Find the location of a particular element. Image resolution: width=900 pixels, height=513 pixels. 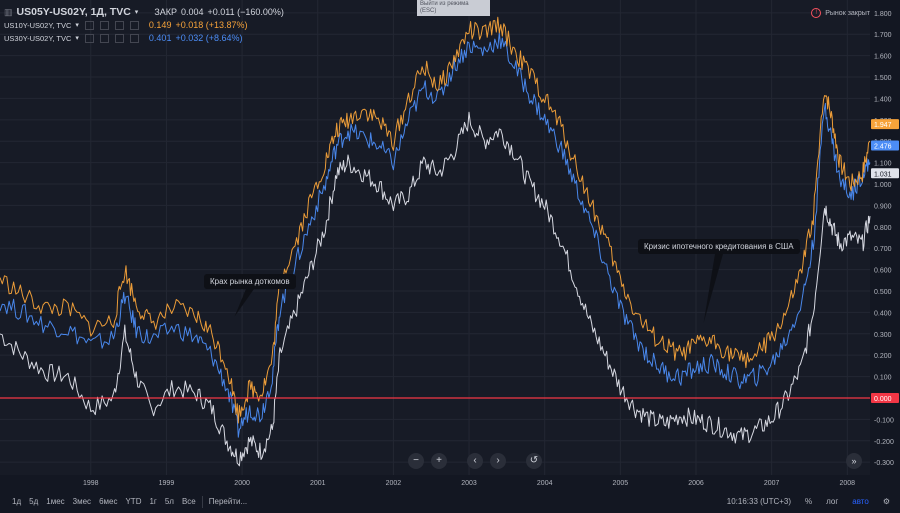

price-axis is located at coordinates (885, 245).